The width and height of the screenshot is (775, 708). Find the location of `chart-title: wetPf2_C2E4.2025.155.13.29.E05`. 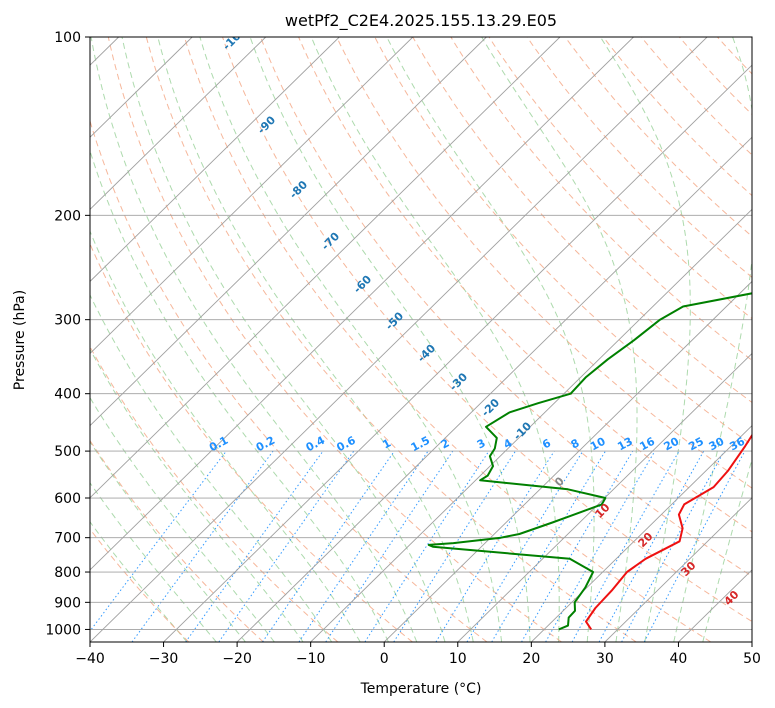

chart-title: wetPf2_C2E4.2025.155.13.29.E05 is located at coordinates (421, 21).